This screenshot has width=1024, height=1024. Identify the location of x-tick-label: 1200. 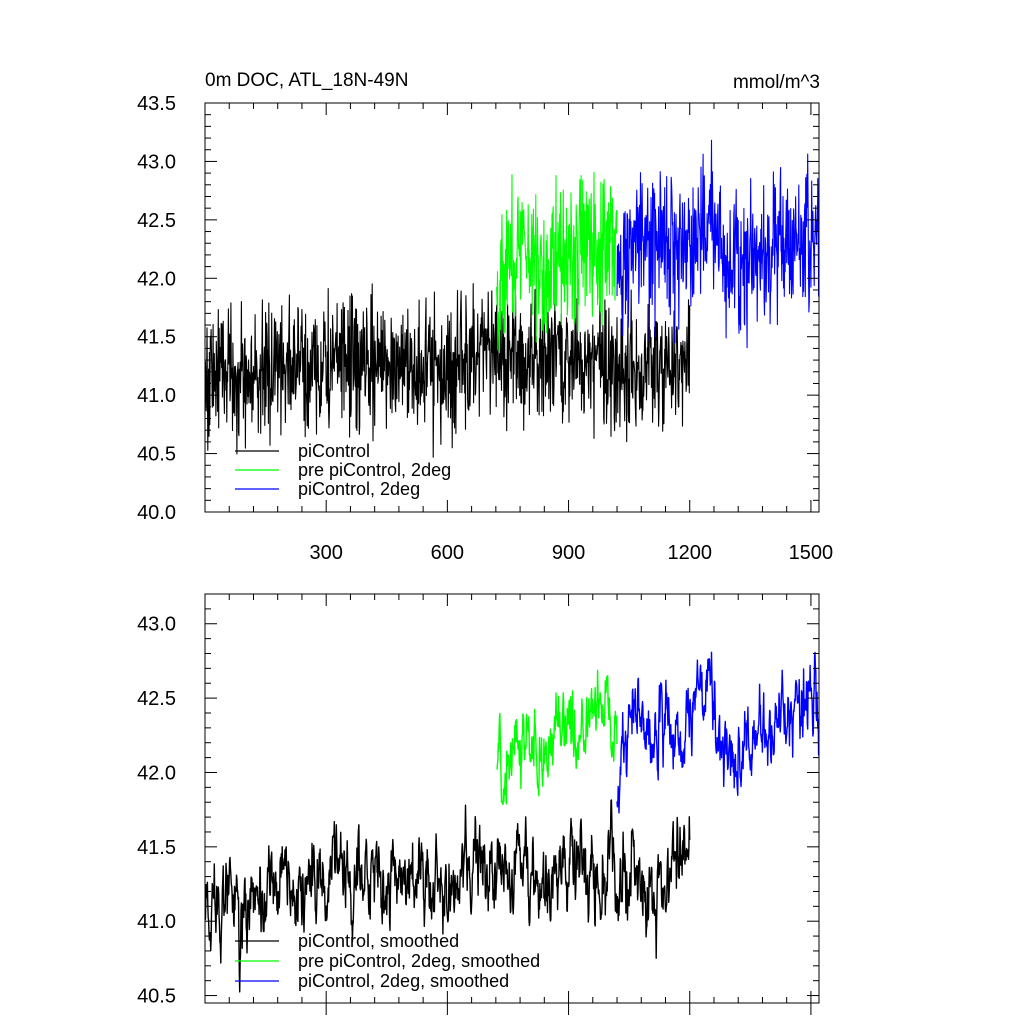
(689, 553).